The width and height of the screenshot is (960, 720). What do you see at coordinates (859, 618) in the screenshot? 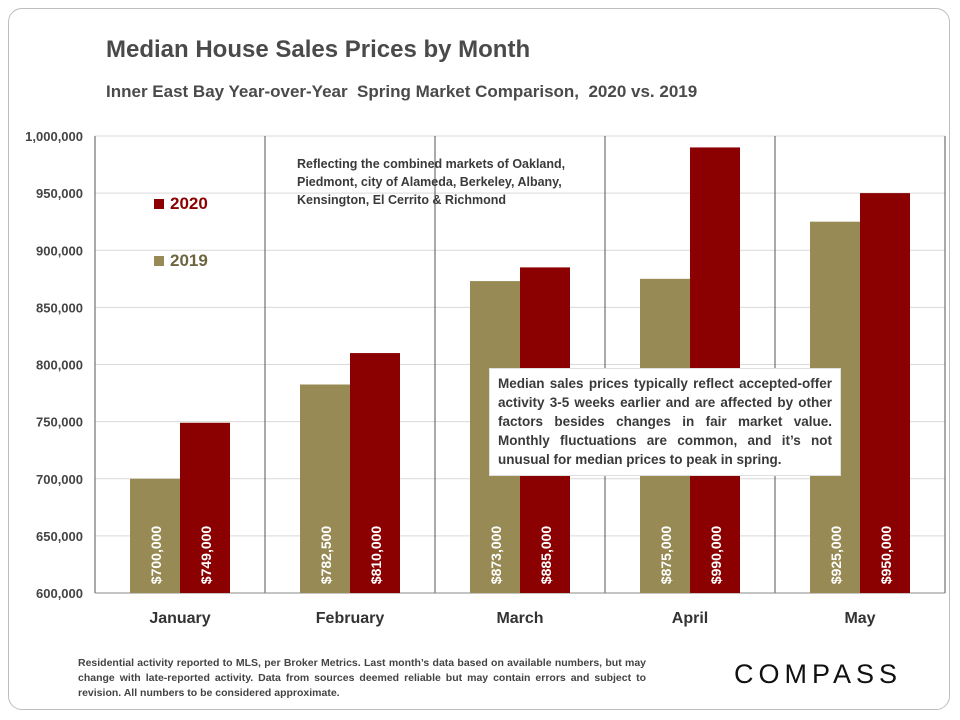
I see `x-tick-label: May` at bounding box center [859, 618].